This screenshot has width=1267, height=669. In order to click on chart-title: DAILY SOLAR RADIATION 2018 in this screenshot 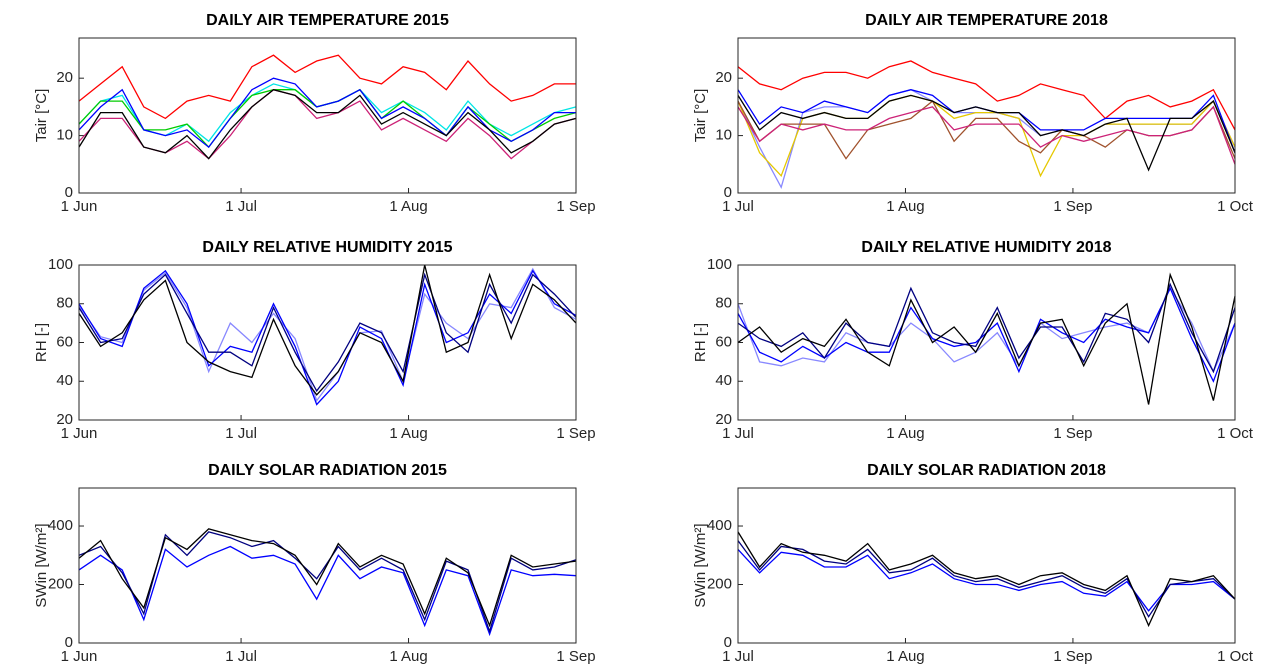, I will do `click(986, 470)`.